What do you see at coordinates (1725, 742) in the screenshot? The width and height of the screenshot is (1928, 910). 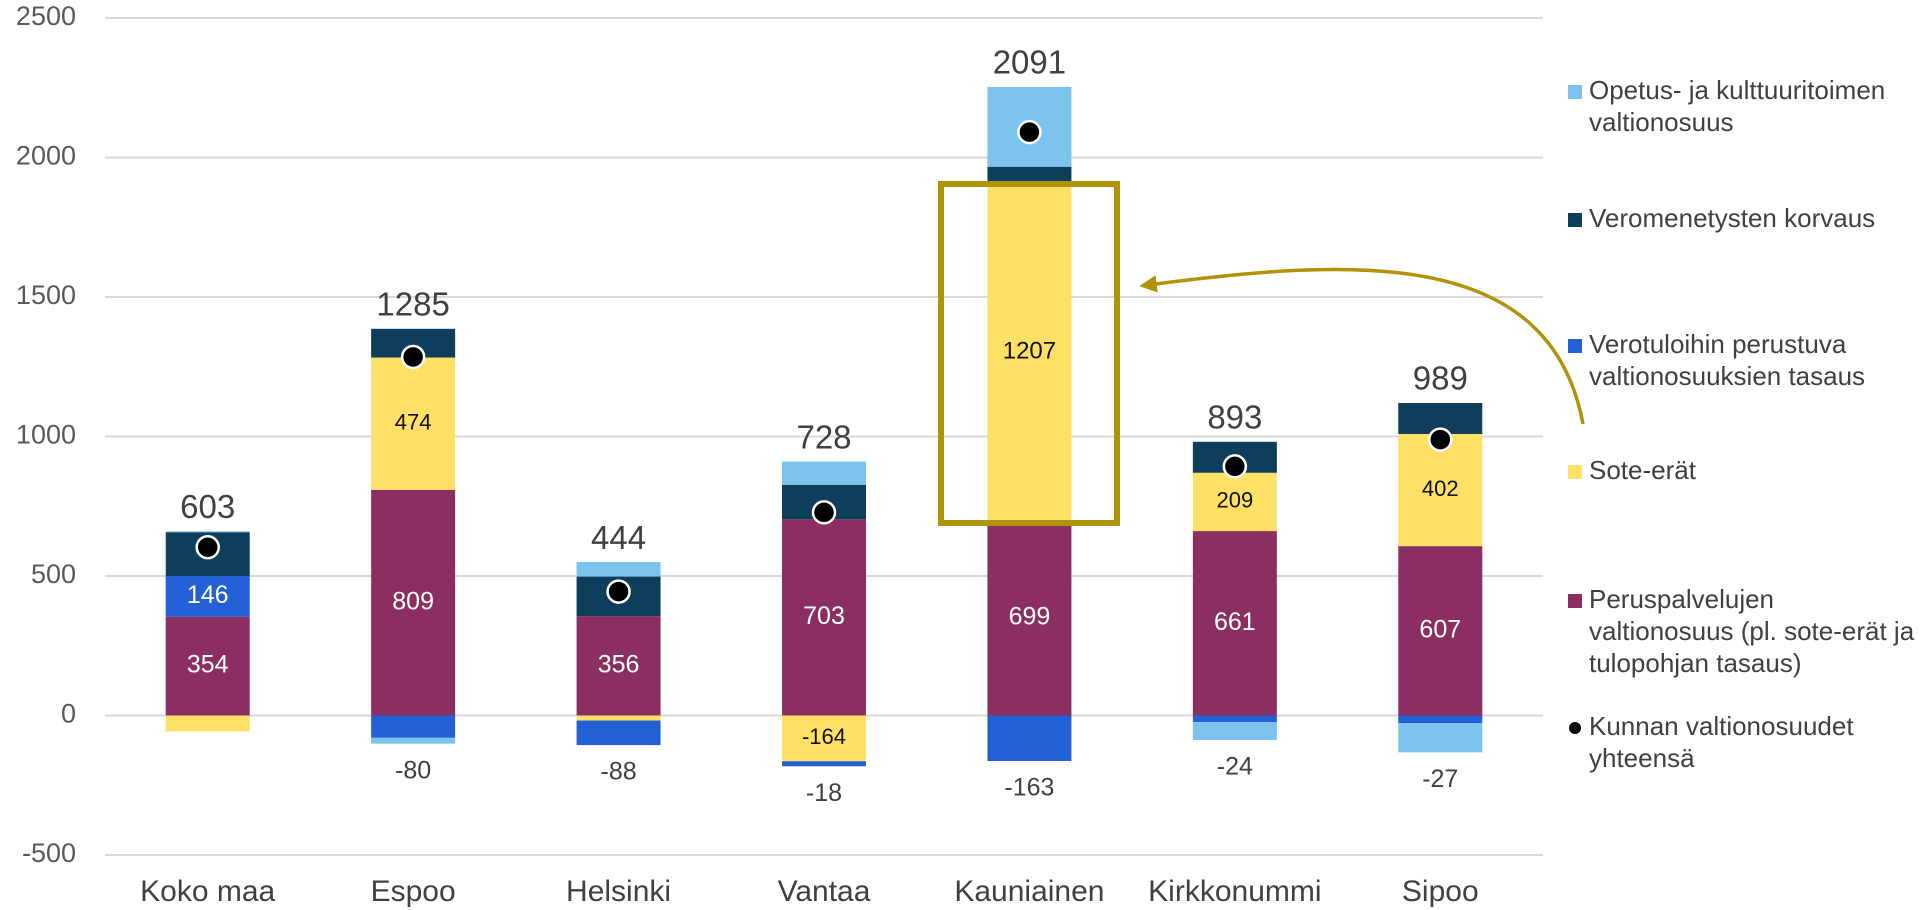 I see `legend-label: Kunnan valtionosuudet yhteensä` at bounding box center [1725, 742].